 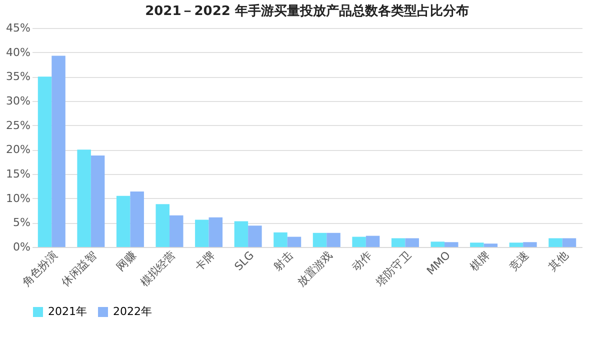 I want to click on x-tick-label: 卡牌, so click(x=205, y=261).